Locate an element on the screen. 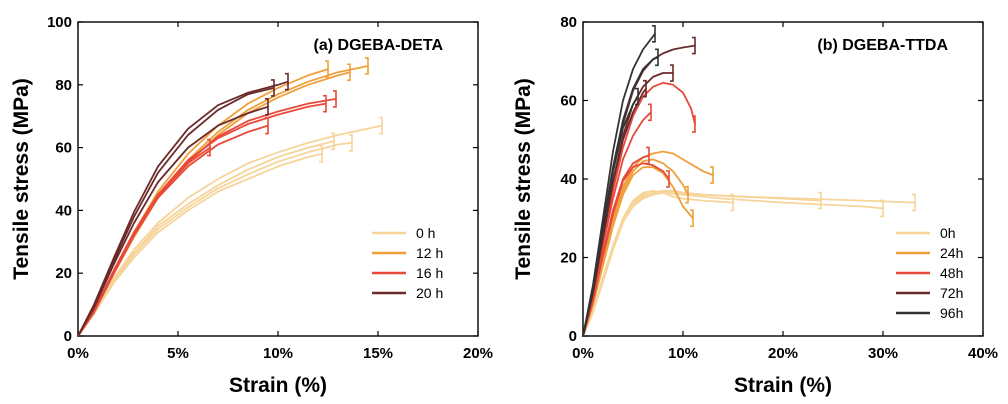  legend-label-2: 48h is located at coordinates (951, 273).